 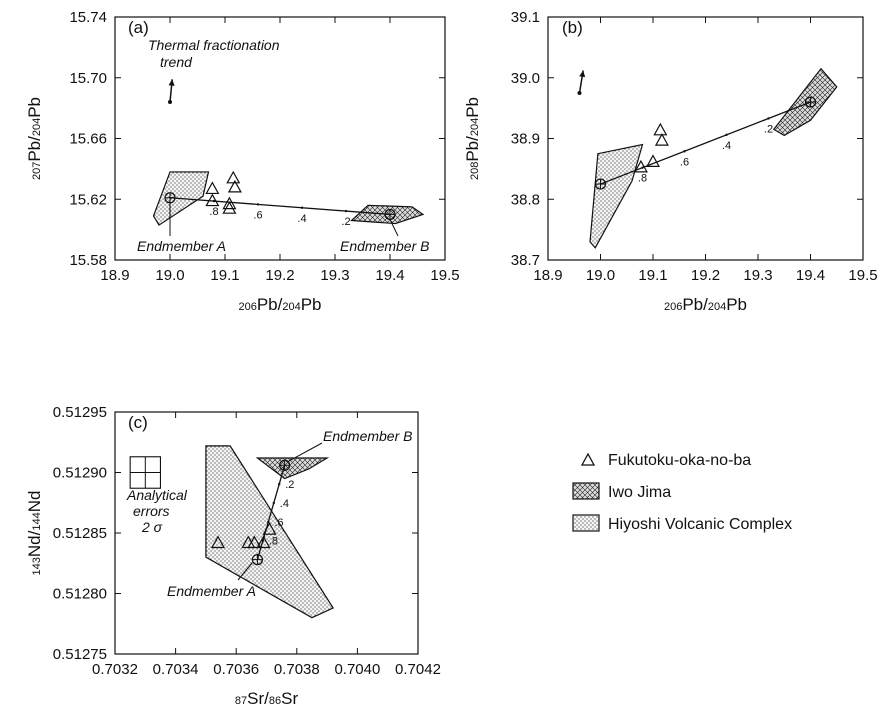 What do you see at coordinates (88, 78) in the screenshot?
I see `y-tick-label: 15.70` at bounding box center [88, 78].